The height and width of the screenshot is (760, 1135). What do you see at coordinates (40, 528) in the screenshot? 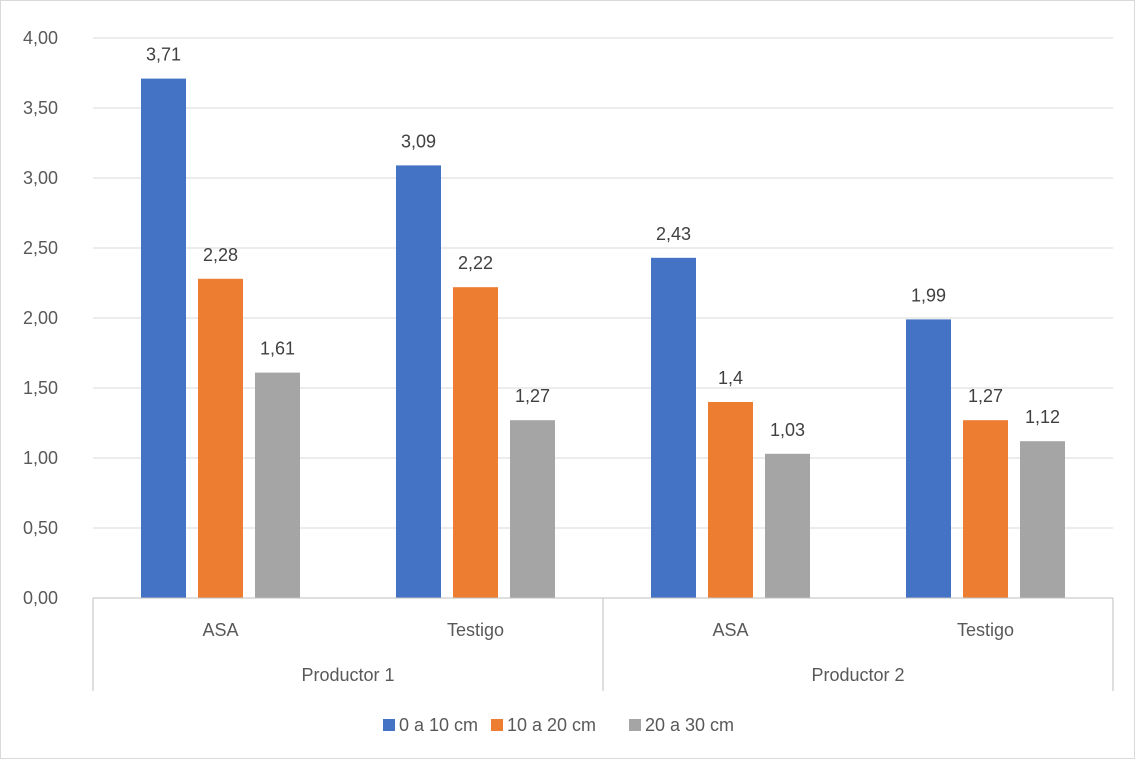
I see `y-tick-label: 0,50` at bounding box center [40, 528].